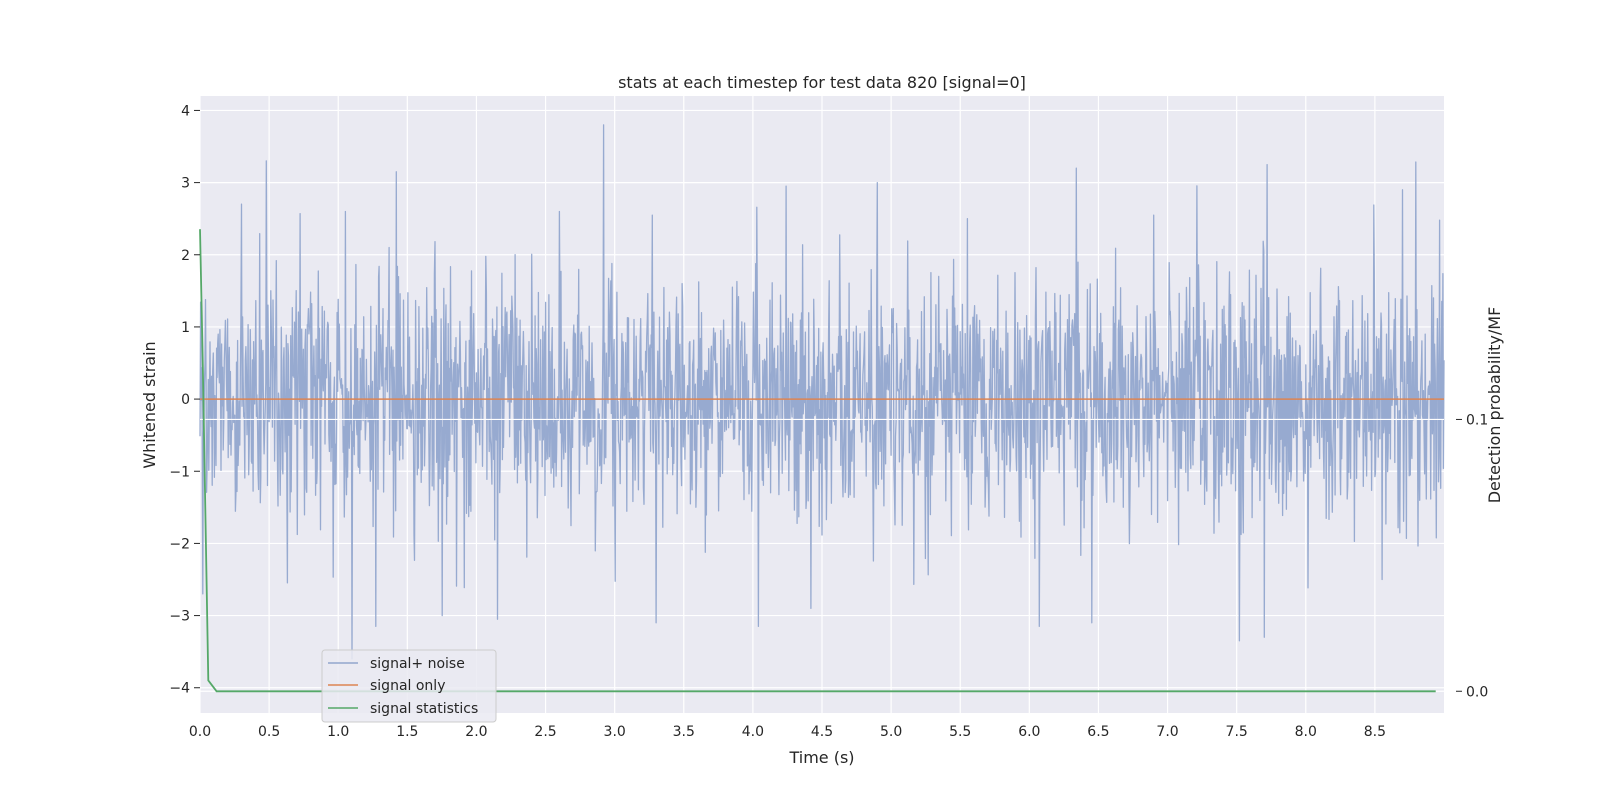 The width and height of the screenshot is (1600, 804). What do you see at coordinates (476, 732) in the screenshot?
I see `x-tick-label: 2.0` at bounding box center [476, 732].